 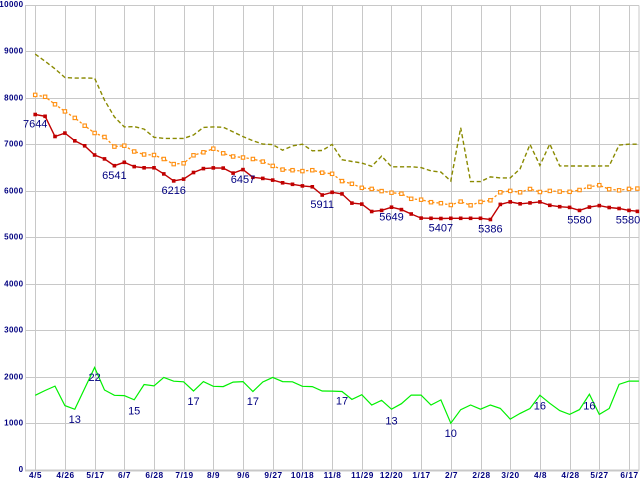 What do you see at coordinates (35, 475) in the screenshot?
I see `svg-text: 4/5` at bounding box center [35, 475].